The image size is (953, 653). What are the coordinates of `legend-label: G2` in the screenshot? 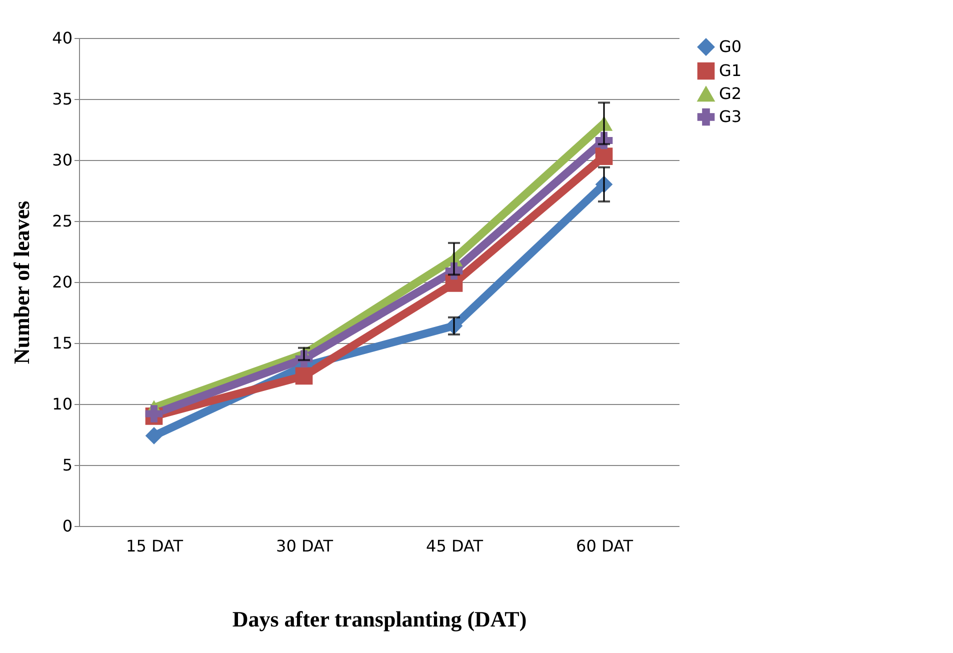 It's located at (730, 93).